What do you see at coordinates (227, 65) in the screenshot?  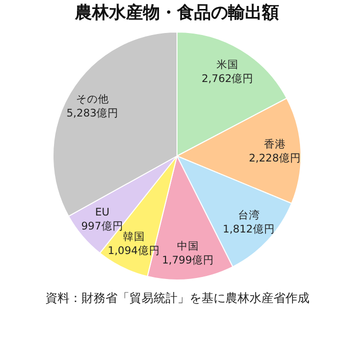 I see `slice-label: 米国` at bounding box center [227, 65].